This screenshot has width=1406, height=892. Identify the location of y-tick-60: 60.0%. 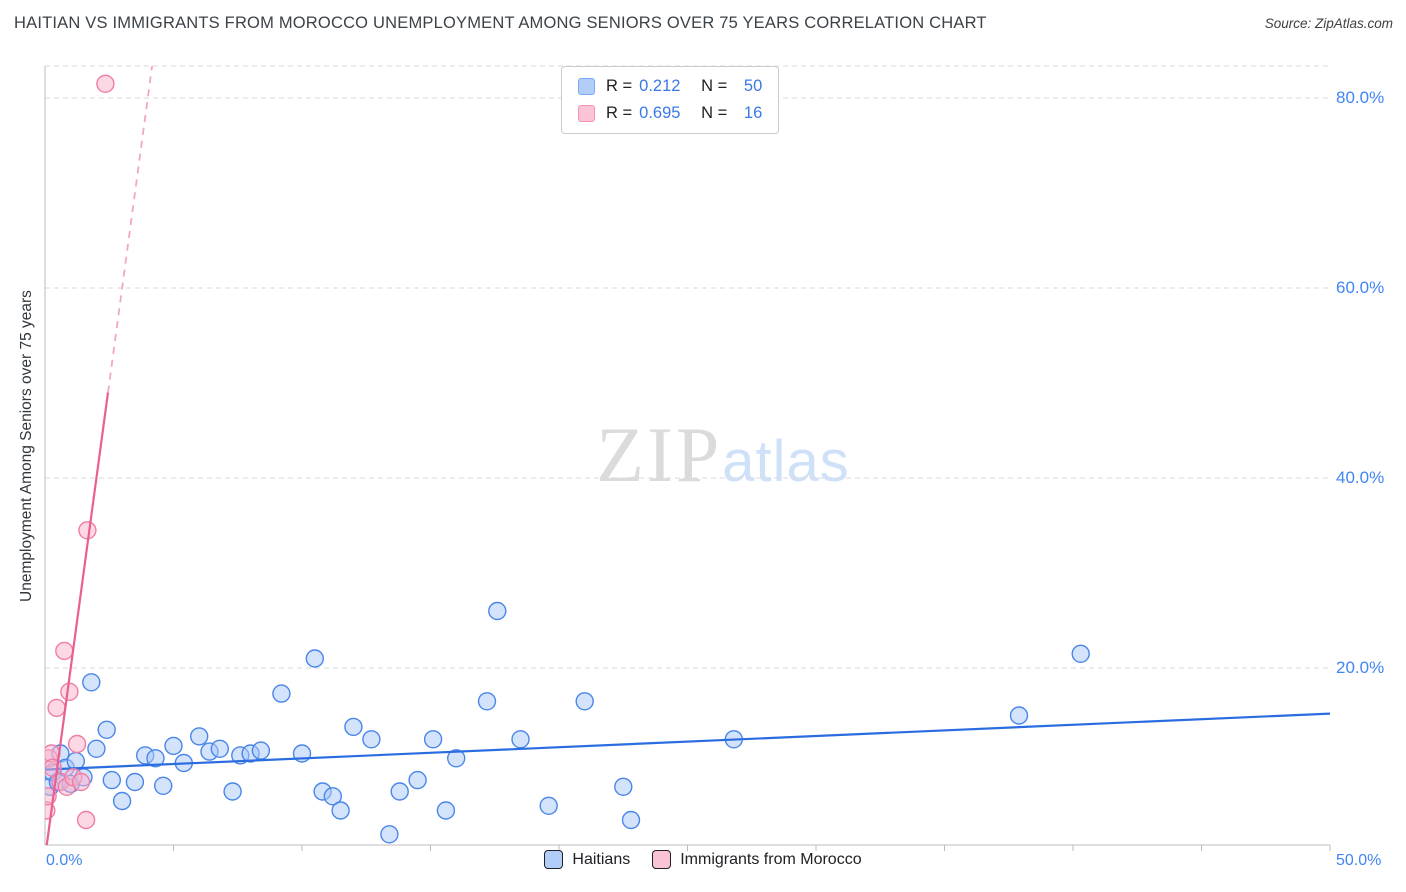
(1360, 287).